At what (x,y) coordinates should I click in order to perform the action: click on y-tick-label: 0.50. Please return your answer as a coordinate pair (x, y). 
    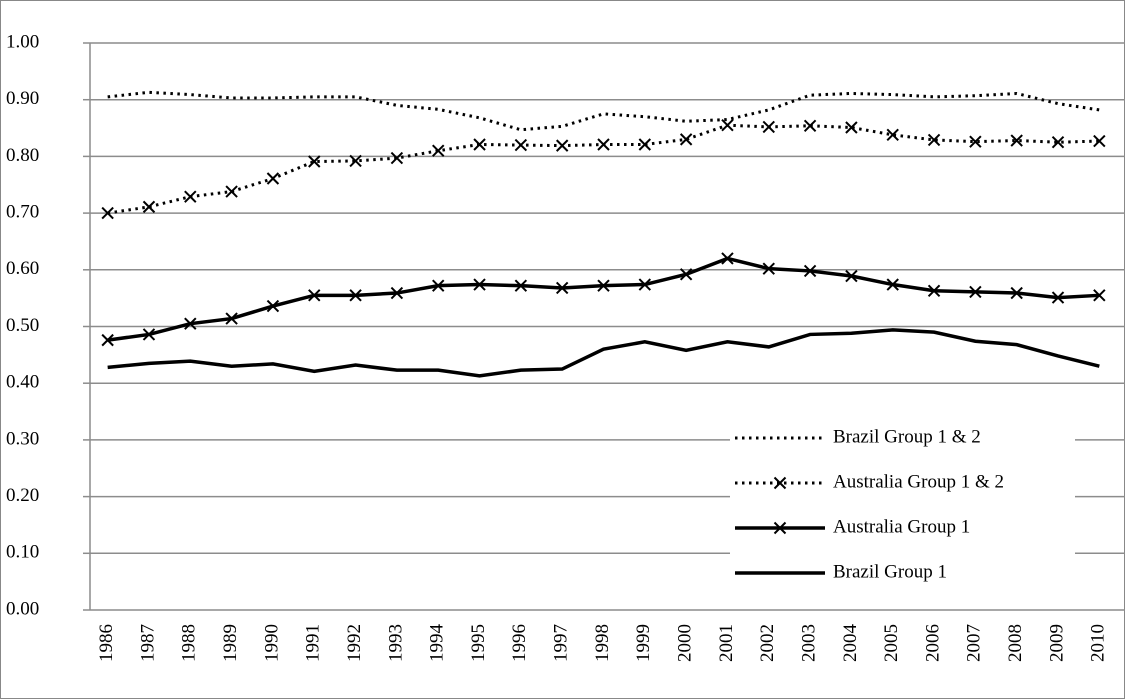
    Looking at the image, I should click on (22, 325).